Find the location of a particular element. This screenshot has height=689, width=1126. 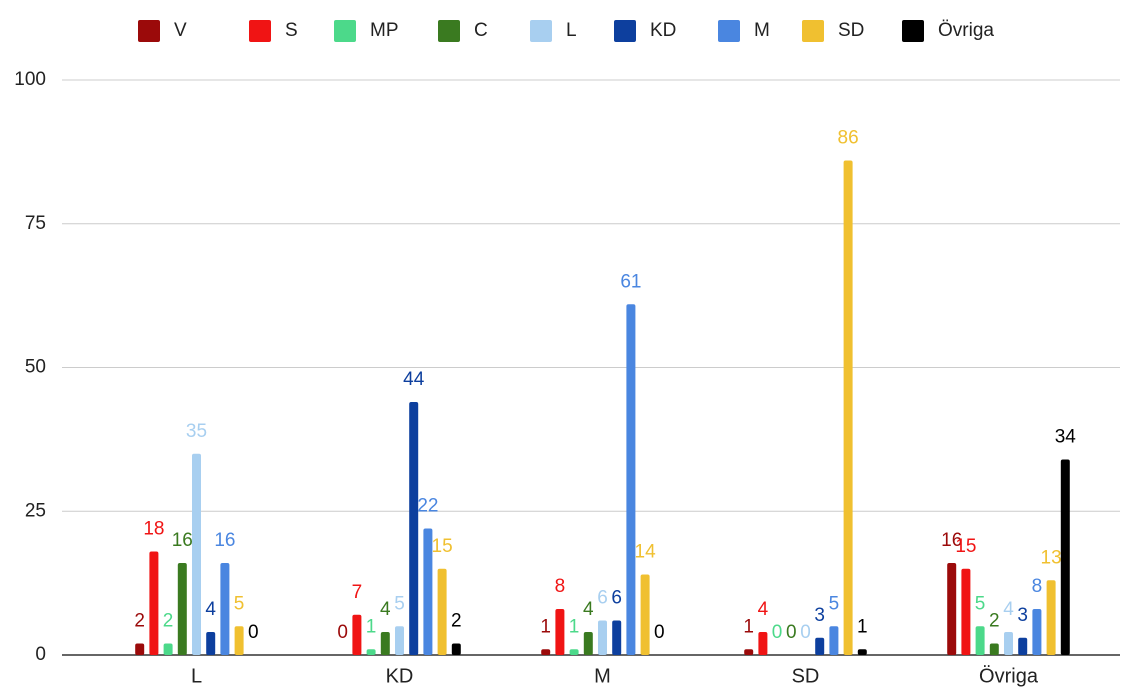

y-tick-label: 50 is located at coordinates (35, 367).